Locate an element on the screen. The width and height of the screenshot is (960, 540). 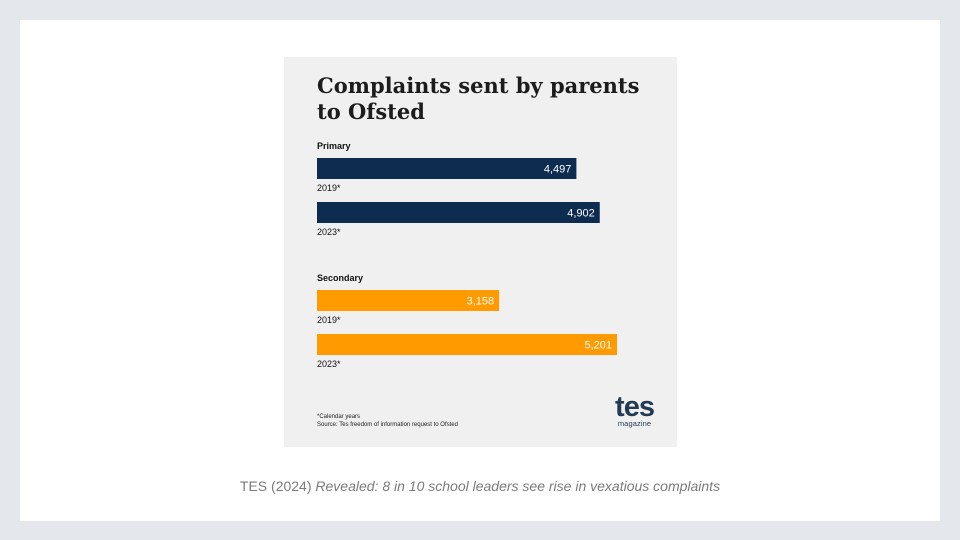
tes-magazine-logo: tes magazine is located at coordinates (634, 409).